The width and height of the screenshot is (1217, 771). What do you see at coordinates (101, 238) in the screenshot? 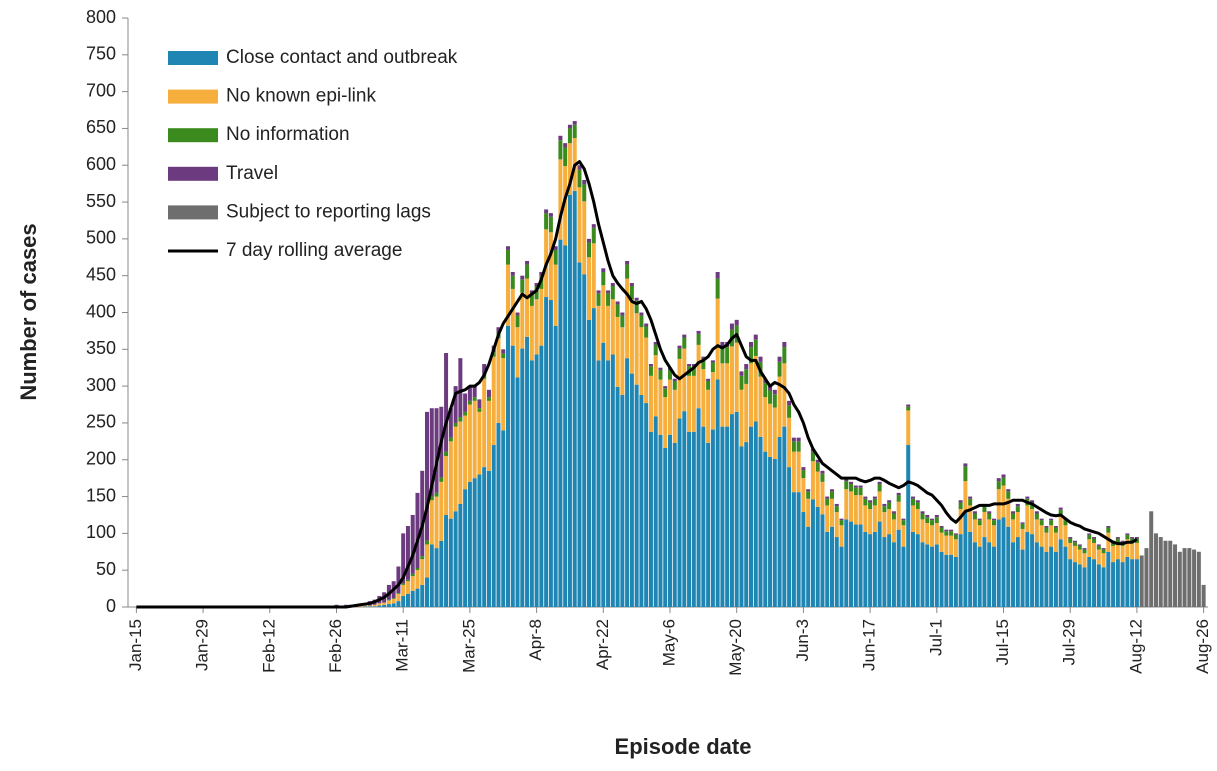
I see `y-tick-label: 500` at bounding box center [101, 238].